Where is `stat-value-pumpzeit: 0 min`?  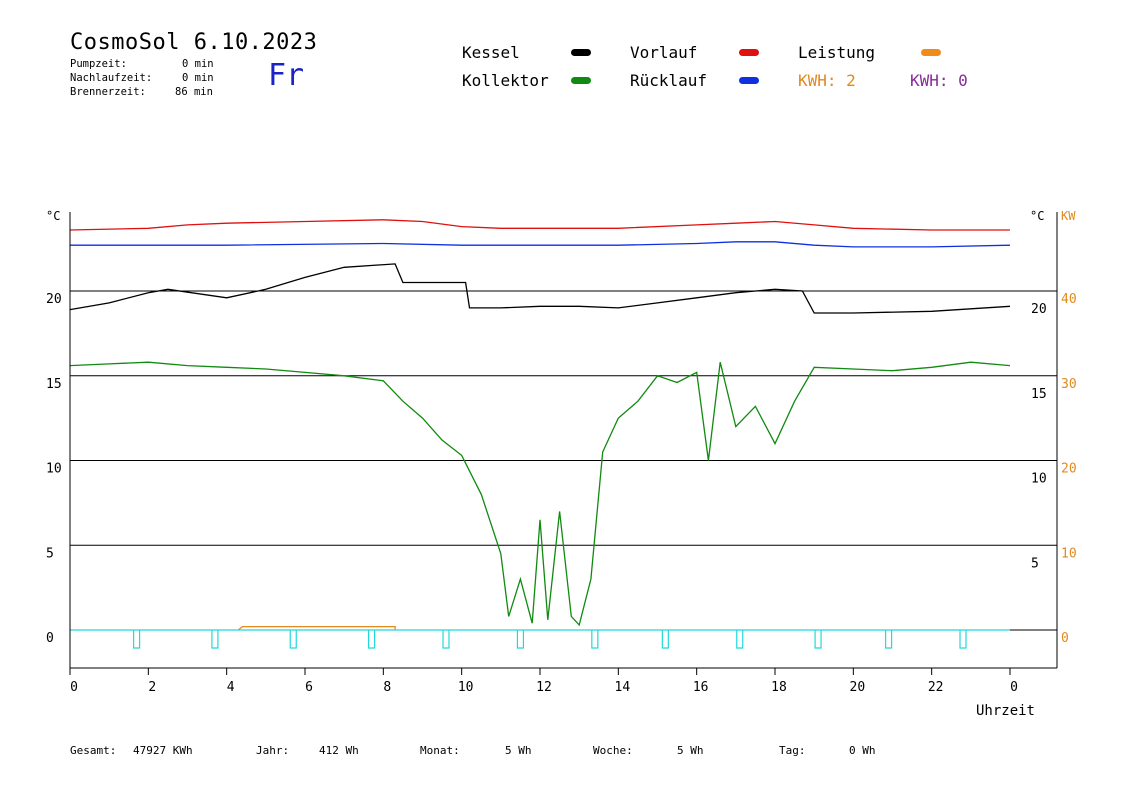
stat-value-pumpzeit: 0 min is located at coordinates (198, 64).